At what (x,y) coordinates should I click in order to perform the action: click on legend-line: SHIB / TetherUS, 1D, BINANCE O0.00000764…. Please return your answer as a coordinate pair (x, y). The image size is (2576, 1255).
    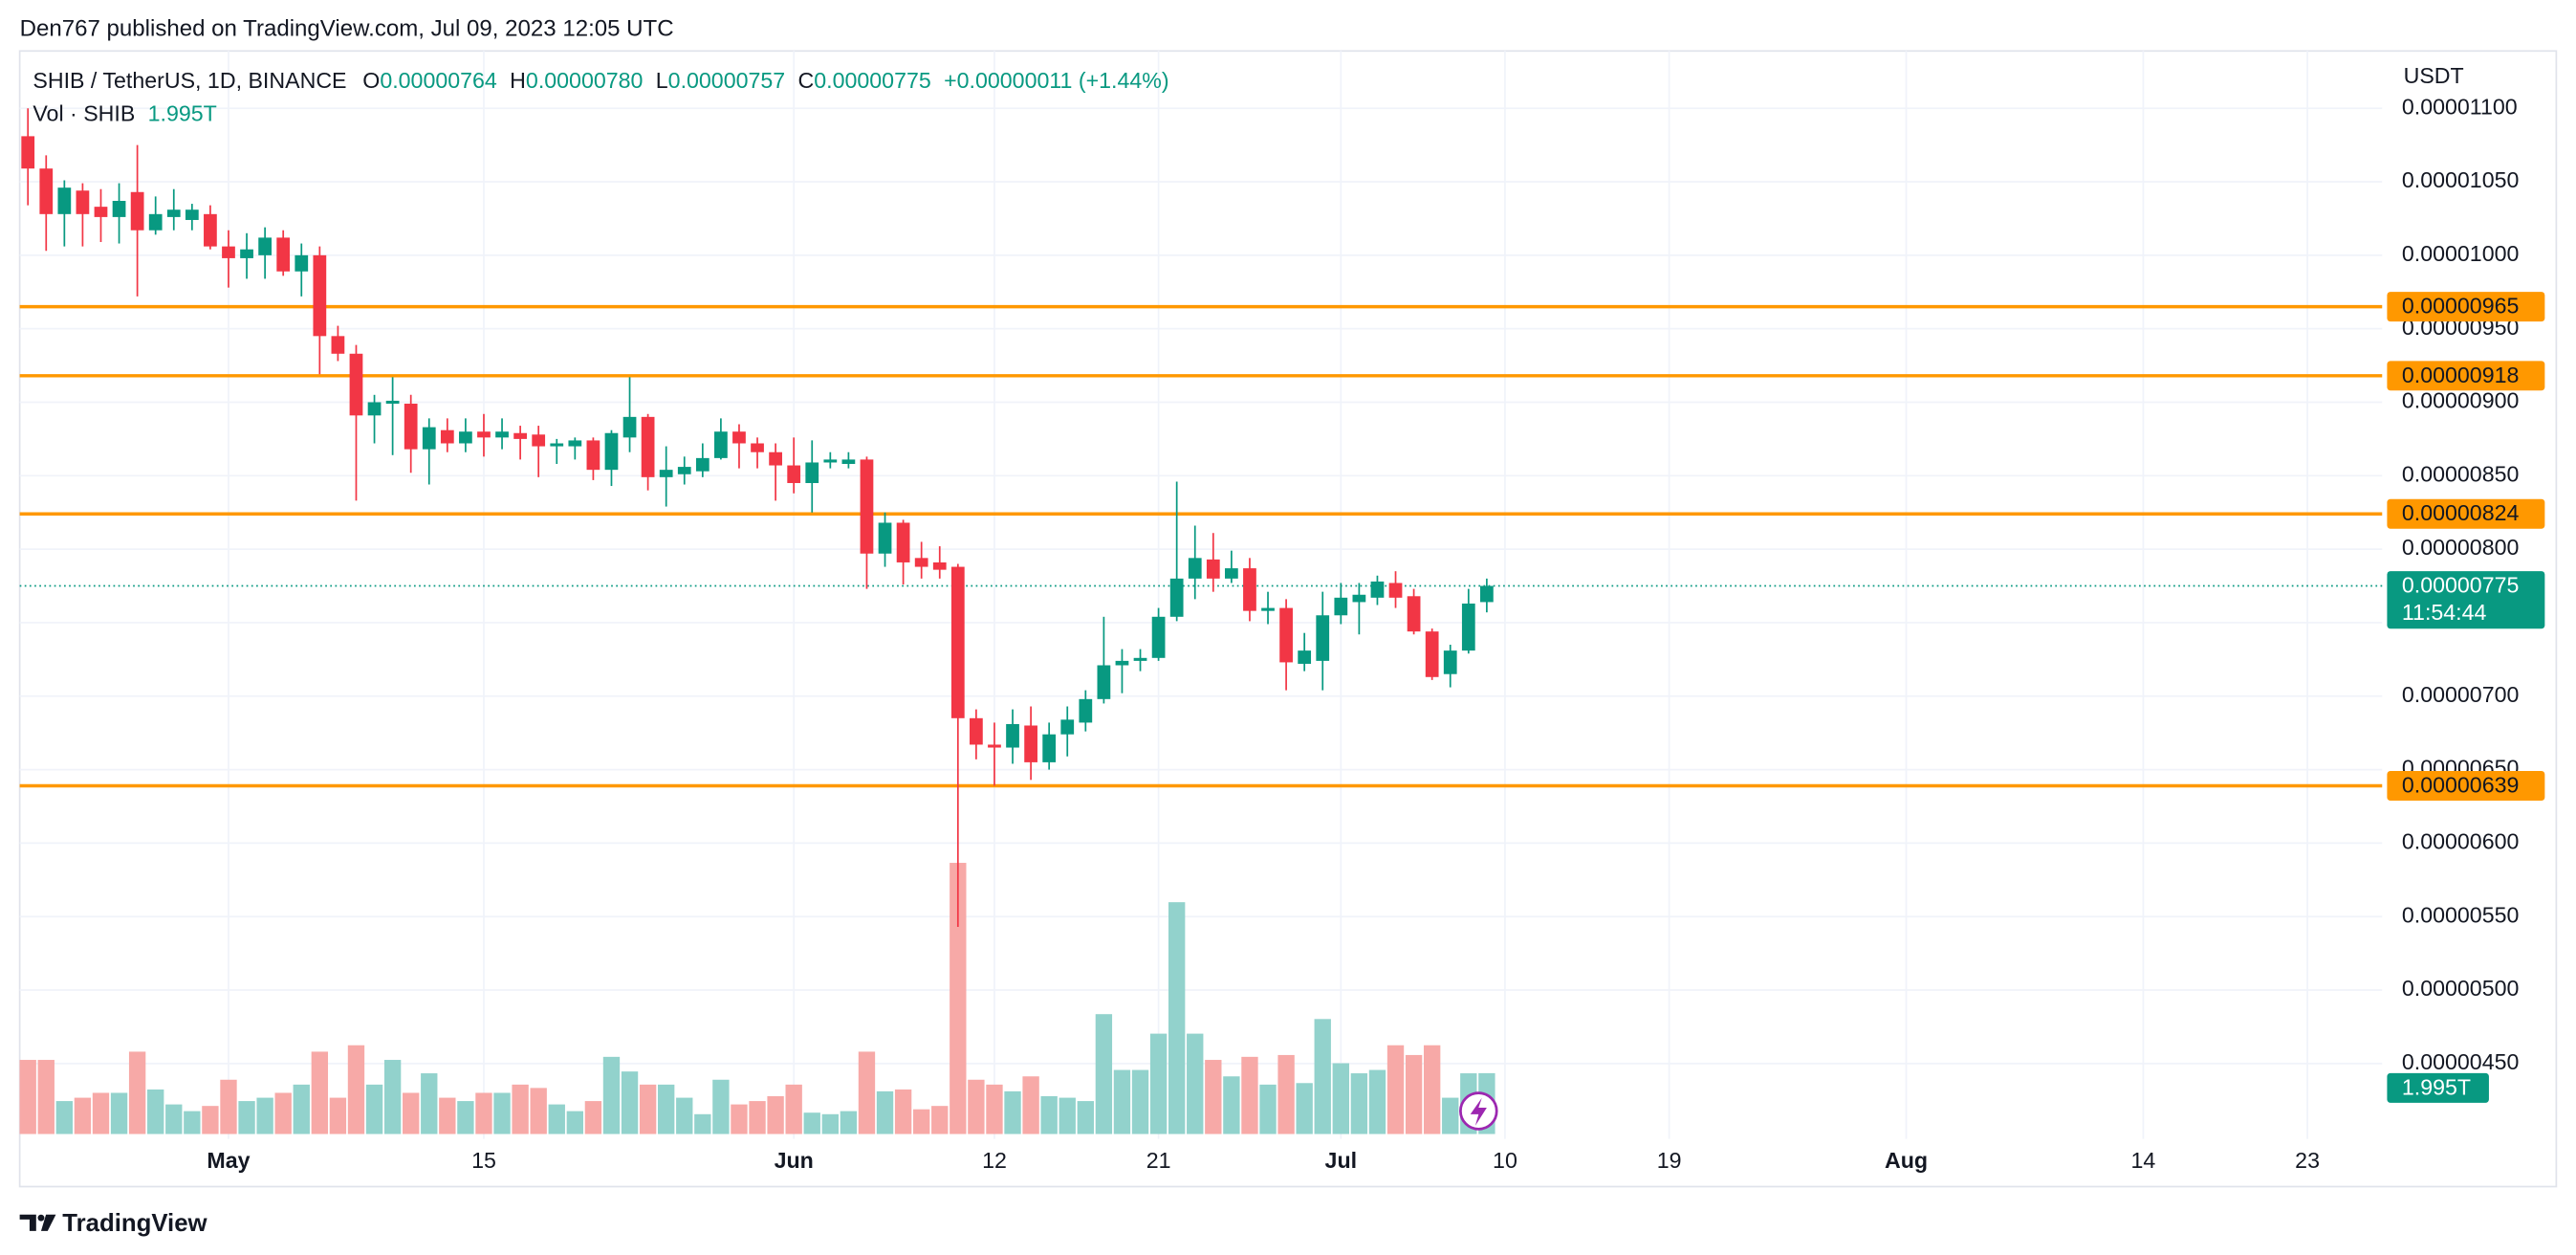
    Looking at the image, I should click on (600, 80).